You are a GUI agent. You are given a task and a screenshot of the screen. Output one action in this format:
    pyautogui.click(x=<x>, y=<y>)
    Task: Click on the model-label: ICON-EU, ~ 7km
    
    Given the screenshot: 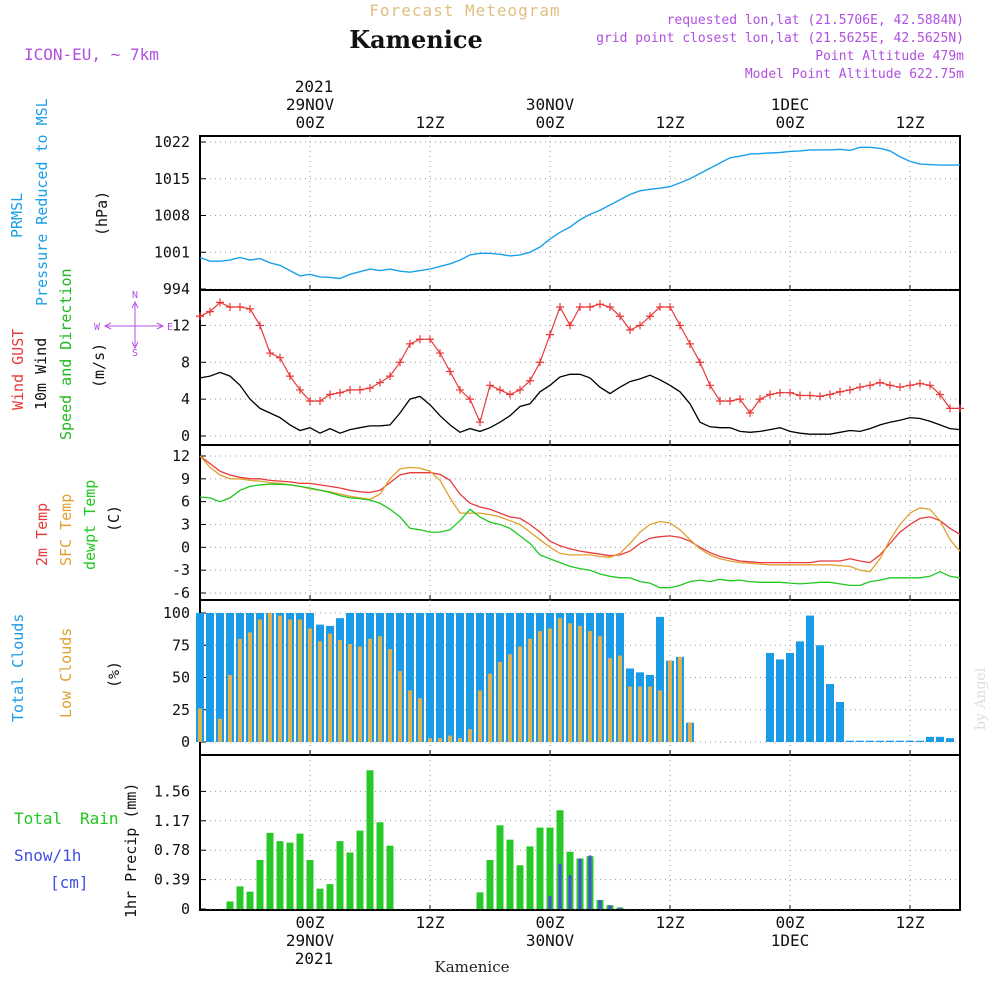 What is the action you would take?
    pyautogui.click(x=91, y=54)
    